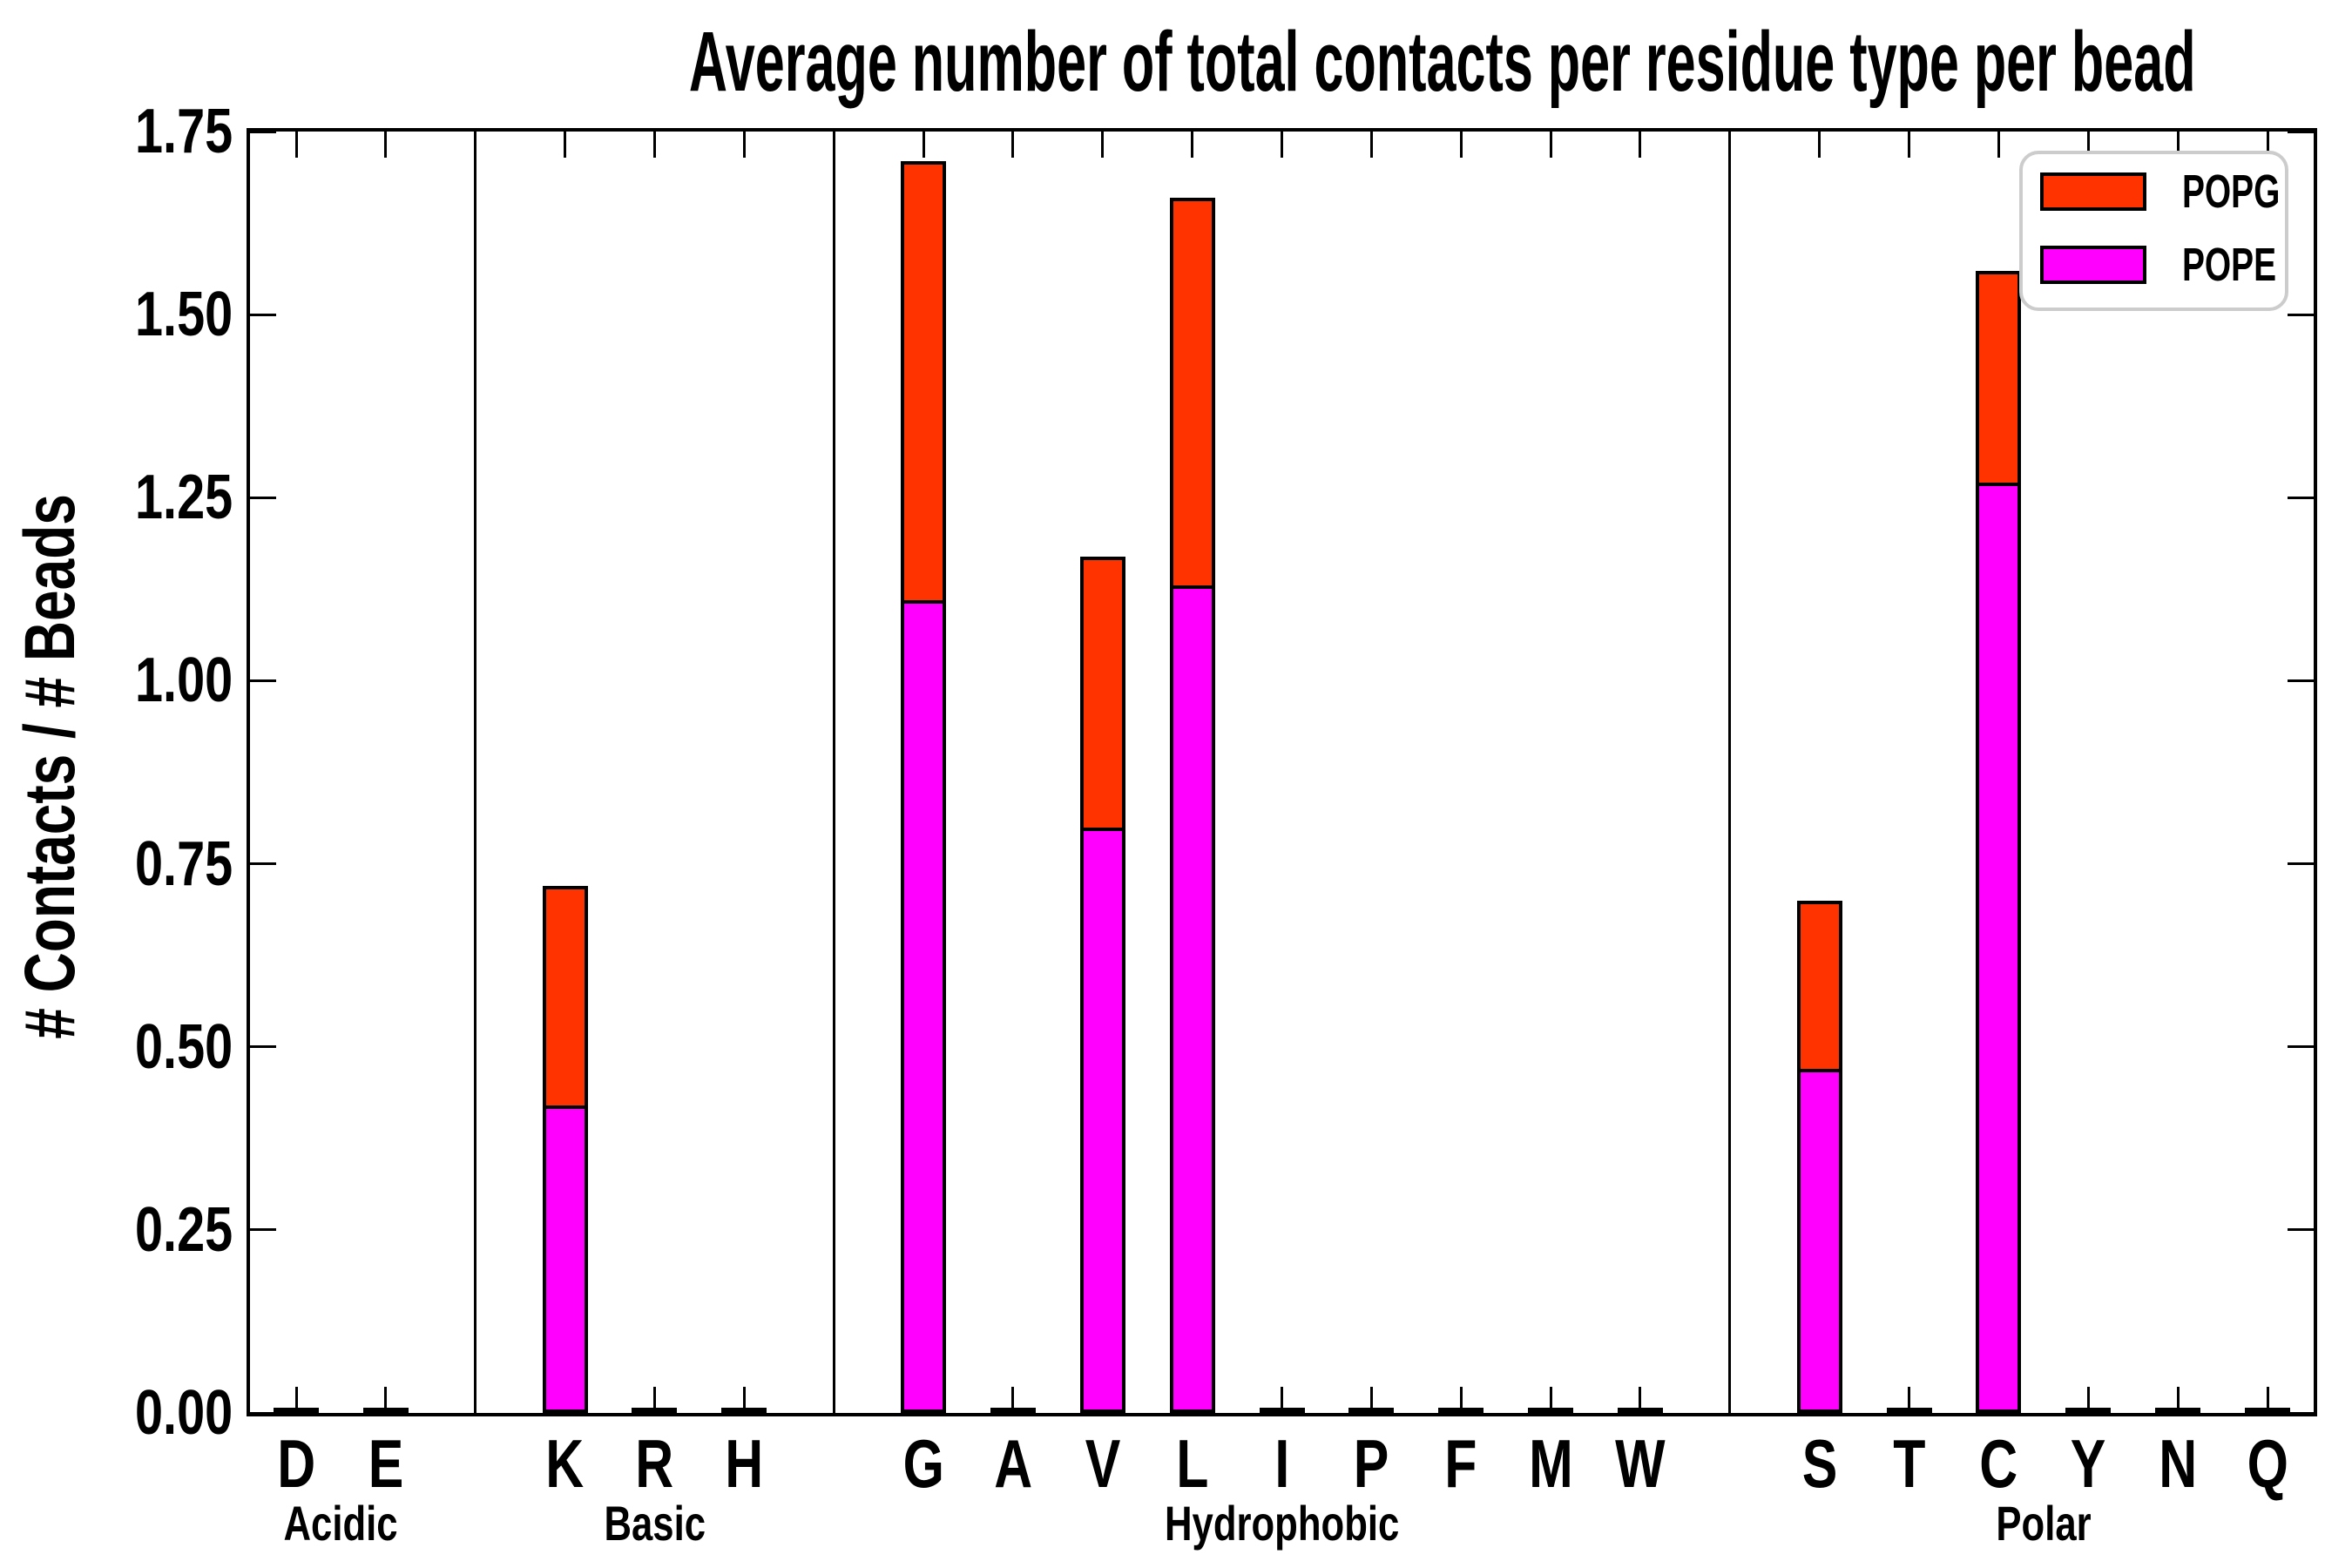 The image size is (2352, 1568). Describe the element at coordinates (183, 1413) in the screenshot. I see `y-tick-label-0.00: 0.00` at that location.